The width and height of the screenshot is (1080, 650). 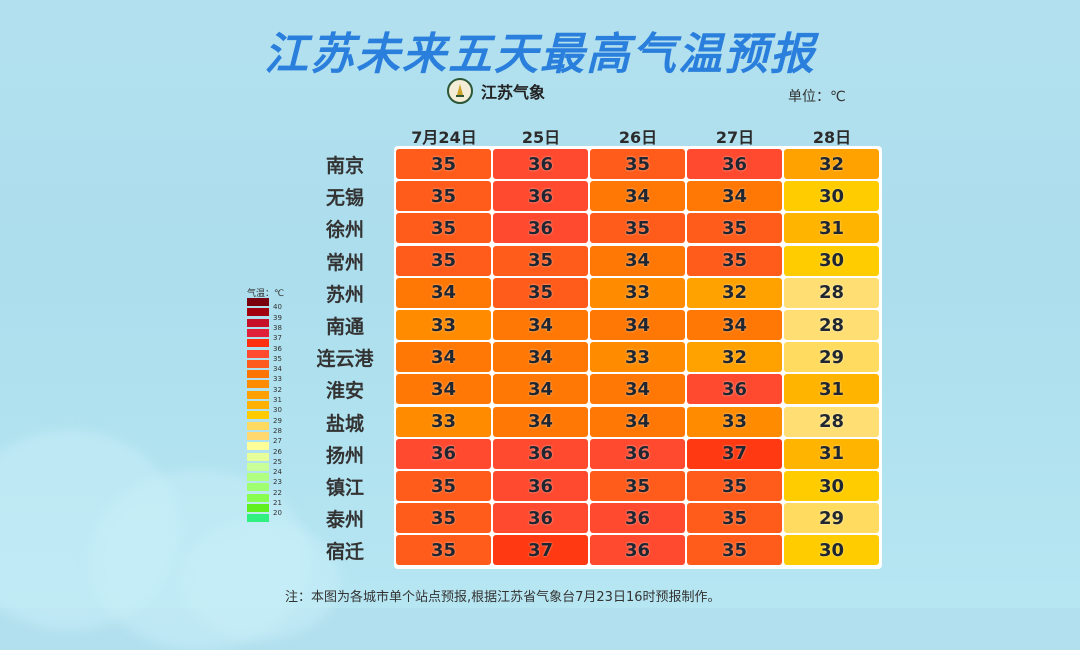 What do you see at coordinates (277, 410) in the screenshot?
I see `legend-label: 30` at bounding box center [277, 410].